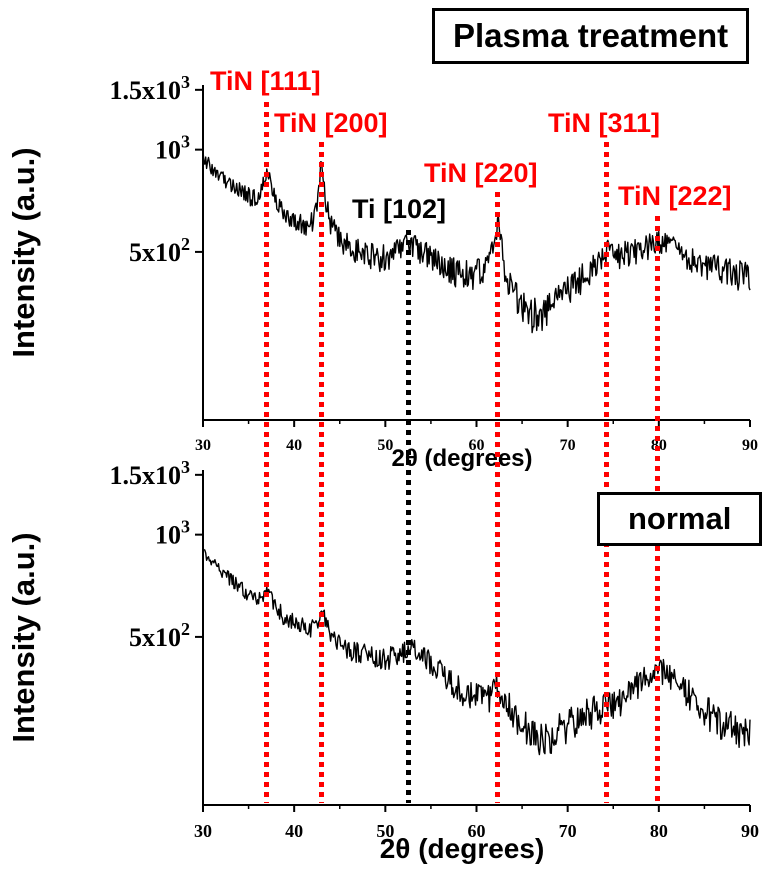 This screenshot has width=781, height=880. I want to click on legend-normal: normal, so click(680, 519).